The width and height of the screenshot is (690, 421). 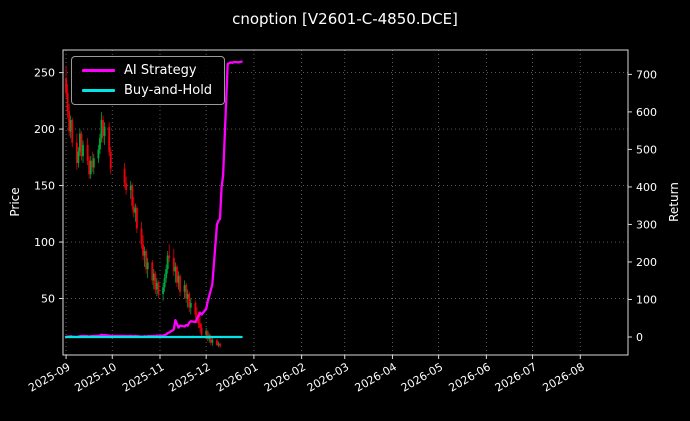 What do you see at coordinates (639, 337) in the screenshot?
I see `right-tick-label: 0` at bounding box center [639, 337].